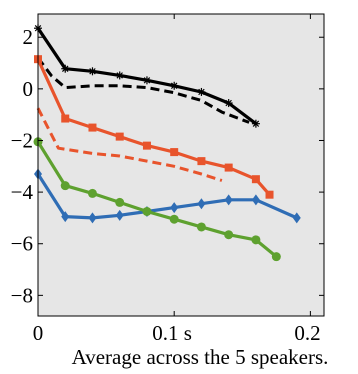 The image size is (358, 374). What do you see at coordinates (307, 333) in the screenshot?
I see `x-tick-label: 0.2` at bounding box center [307, 333].